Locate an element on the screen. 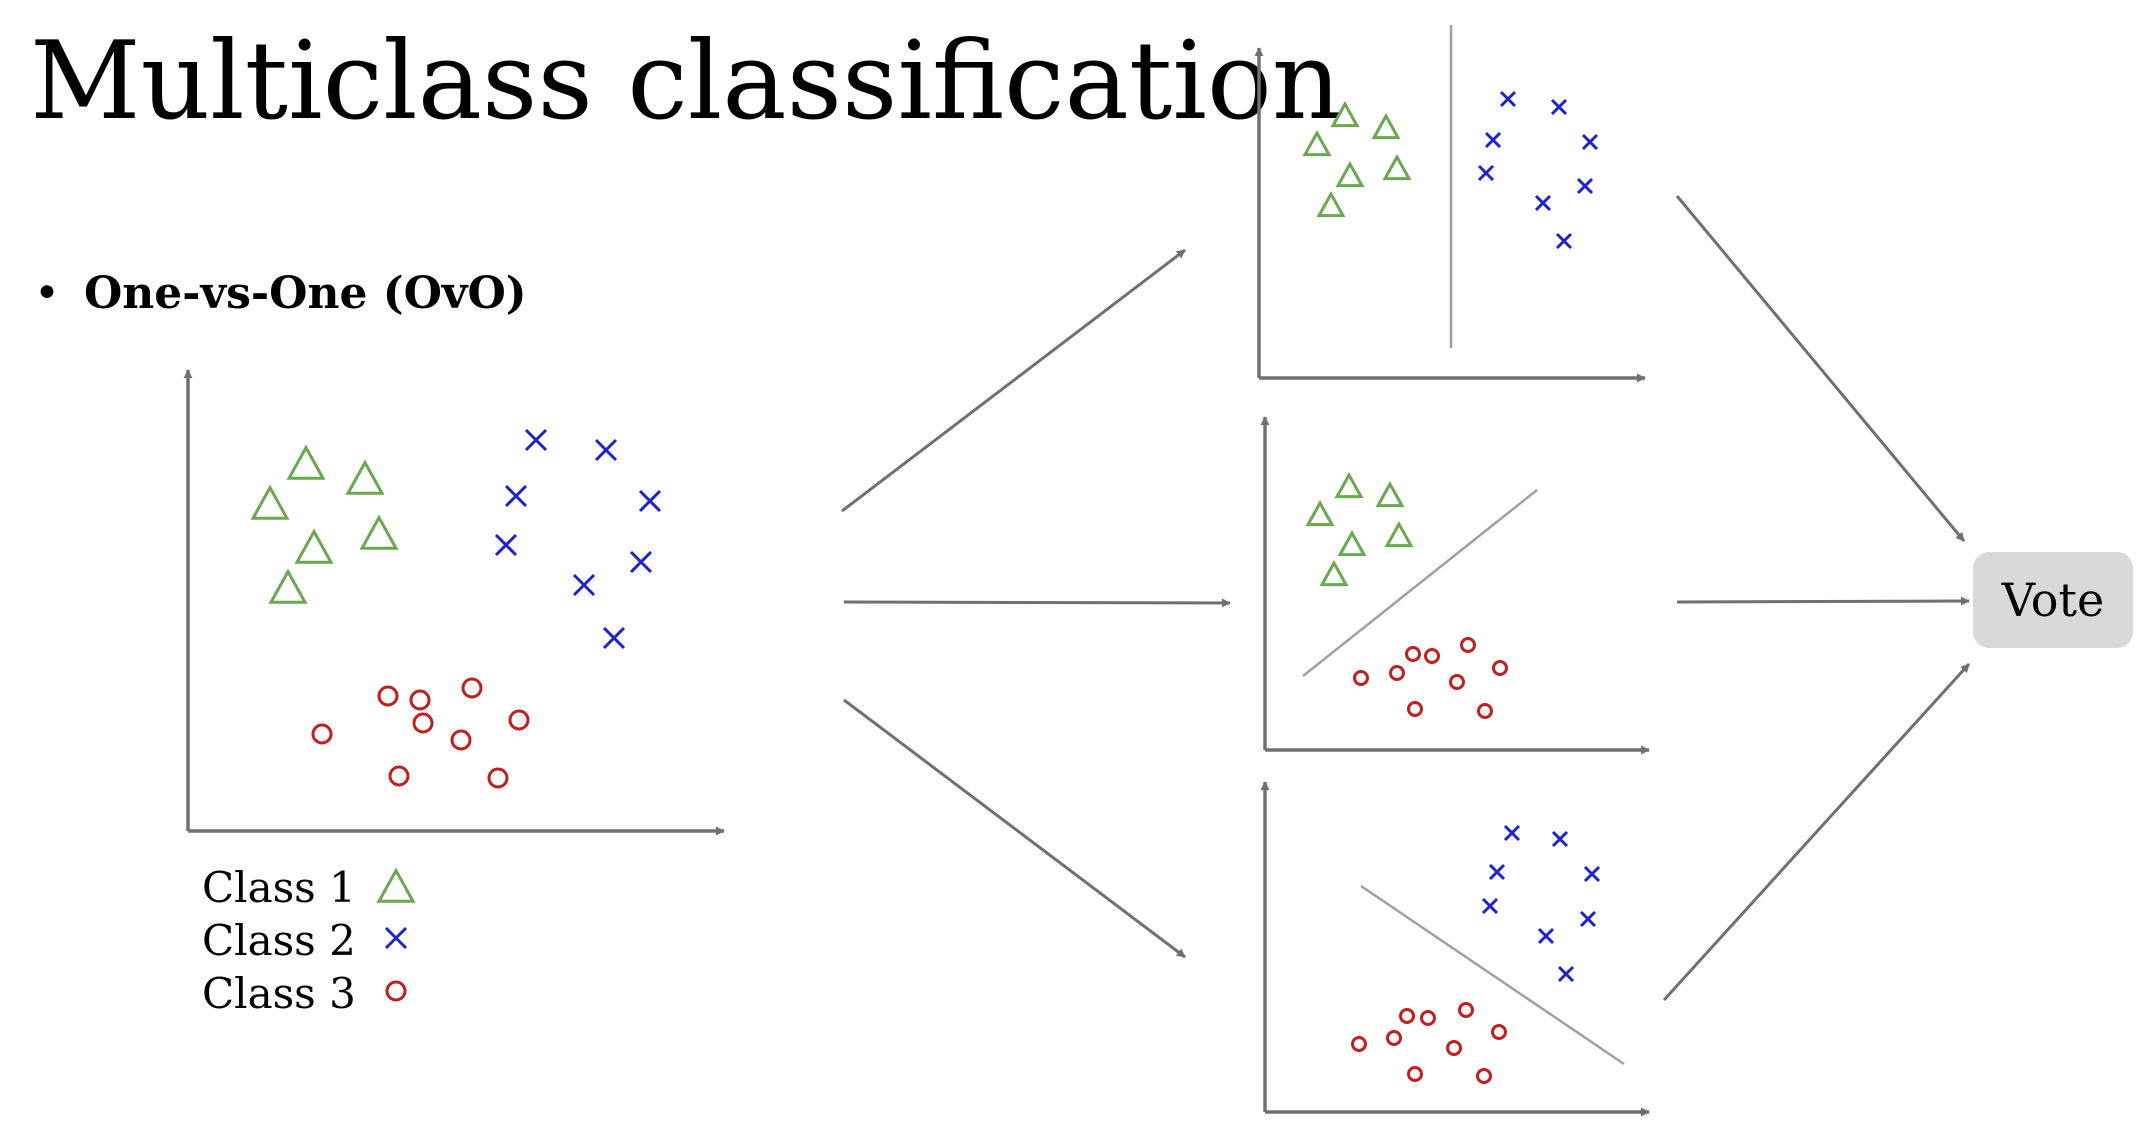  legend-label-class-3: Class 3 is located at coordinates (279, 993).